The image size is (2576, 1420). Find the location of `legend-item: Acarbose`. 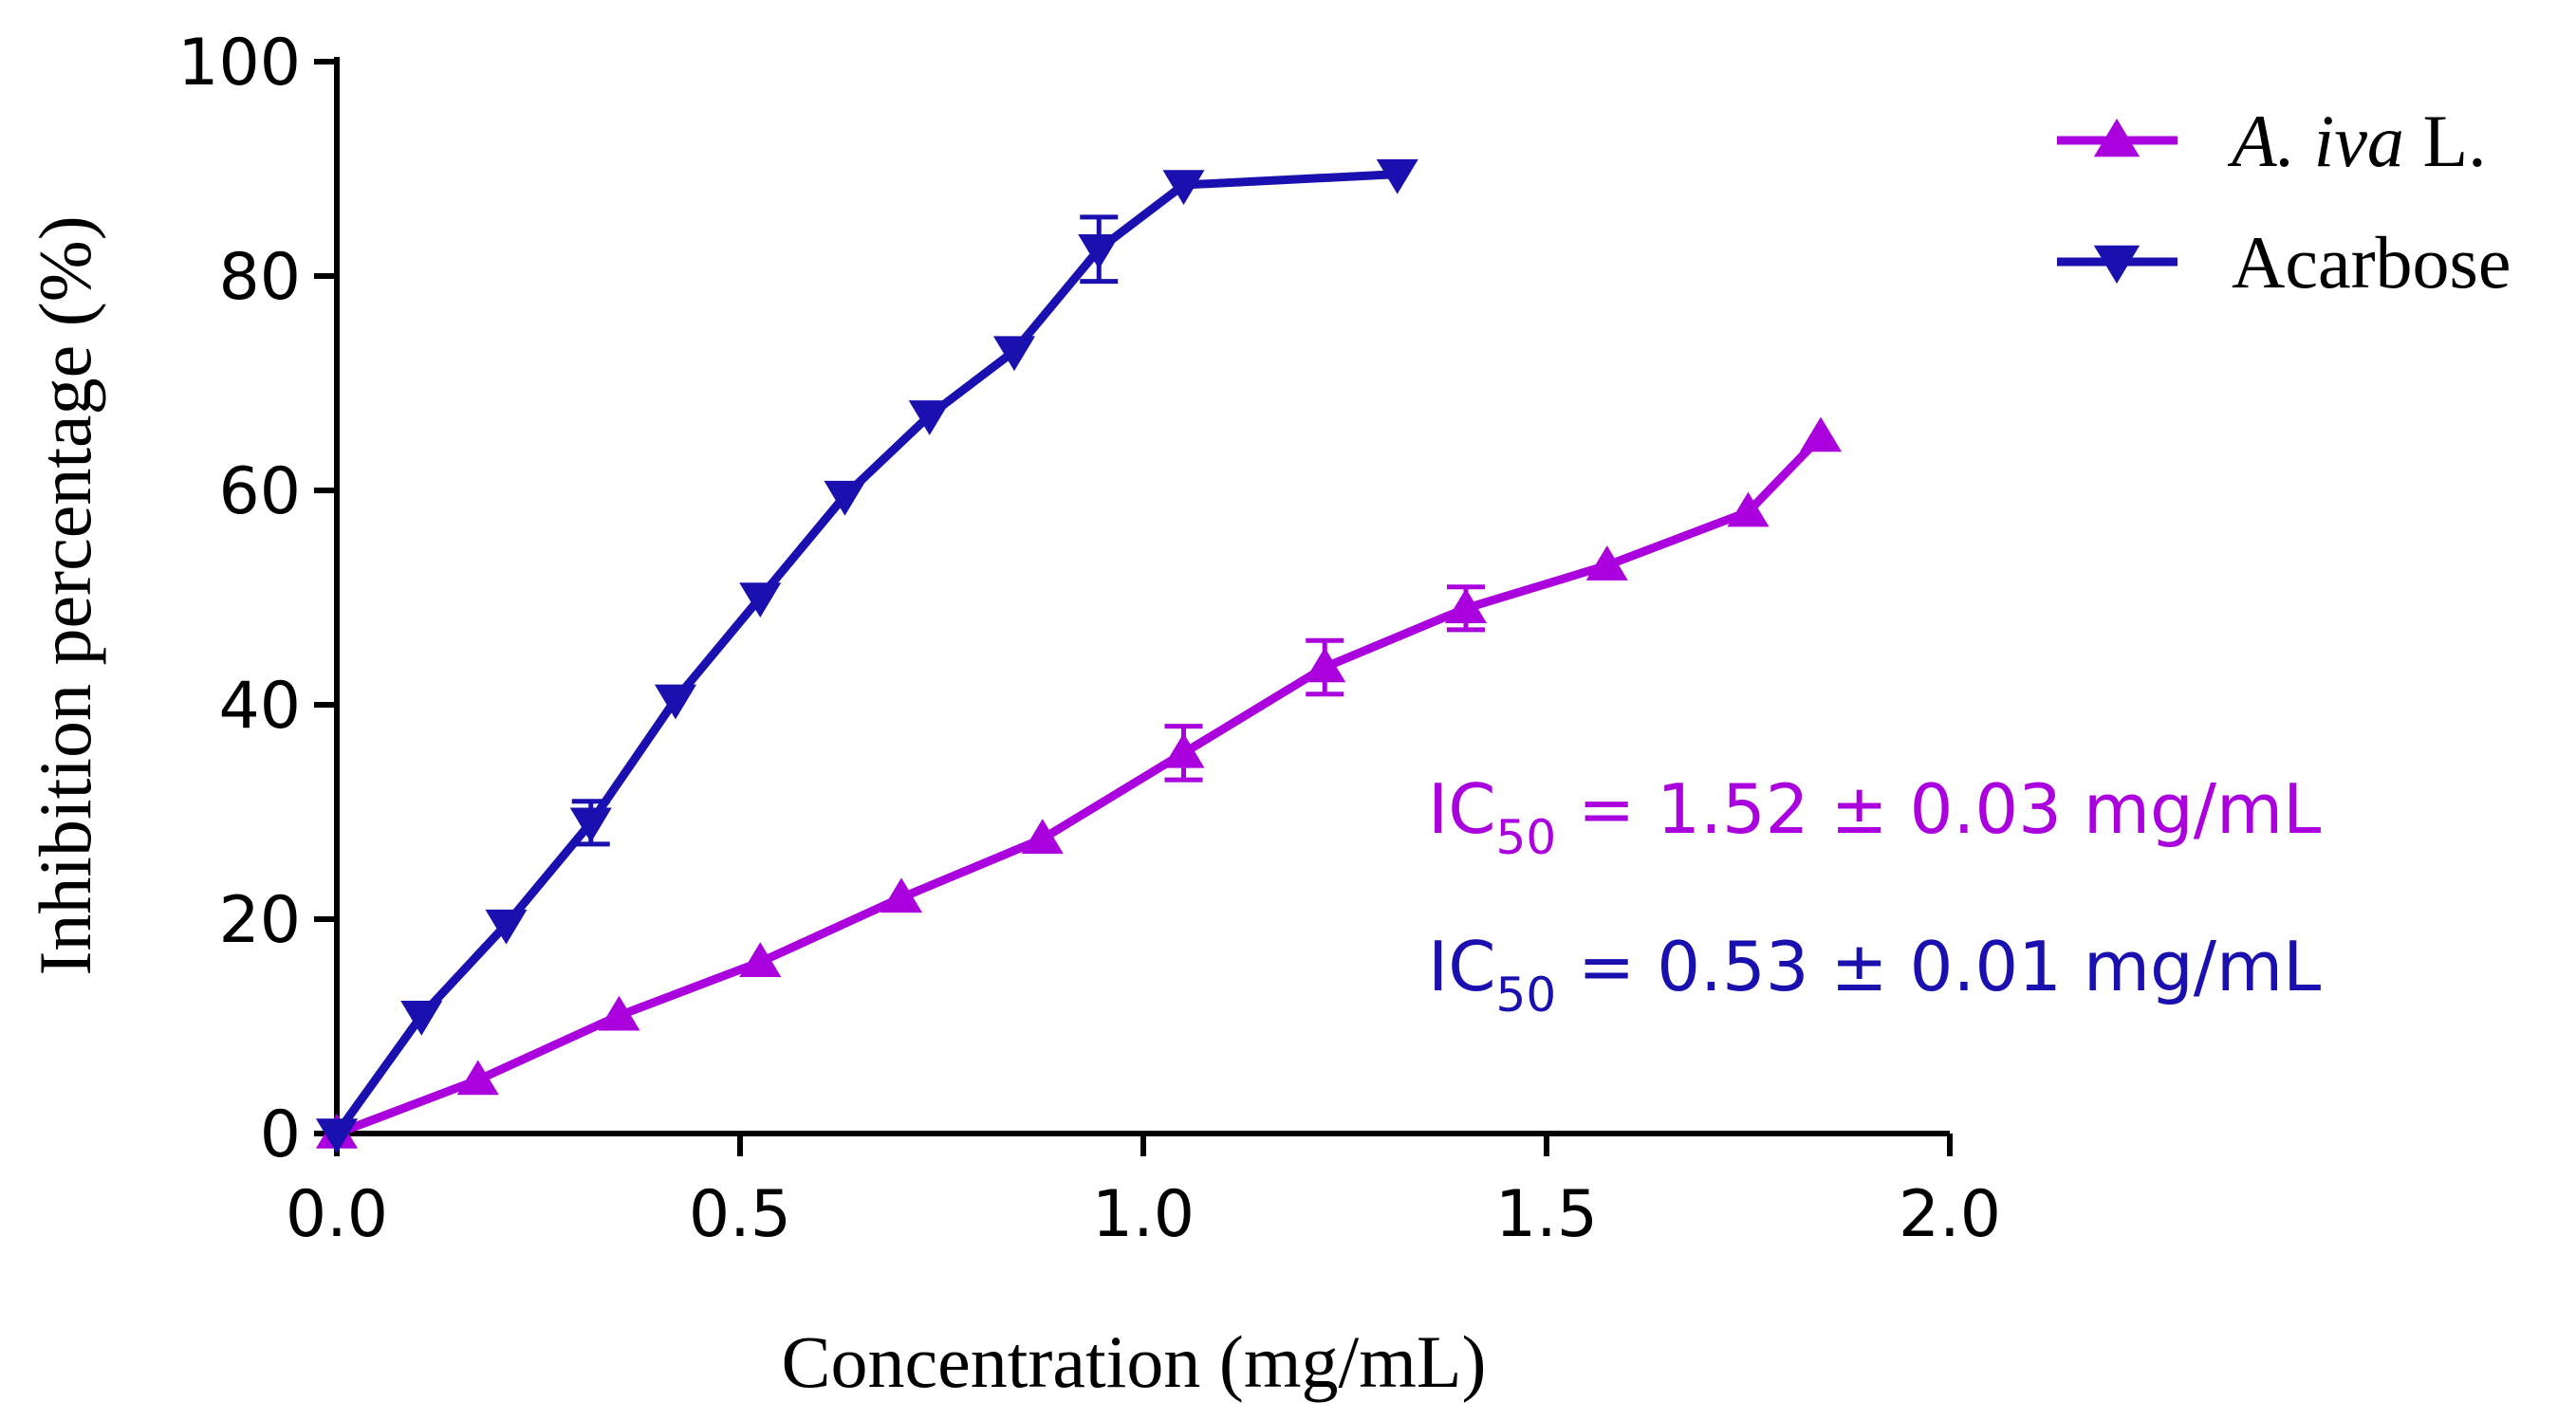

legend-item: Acarbose is located at coordinates (2284, 262).